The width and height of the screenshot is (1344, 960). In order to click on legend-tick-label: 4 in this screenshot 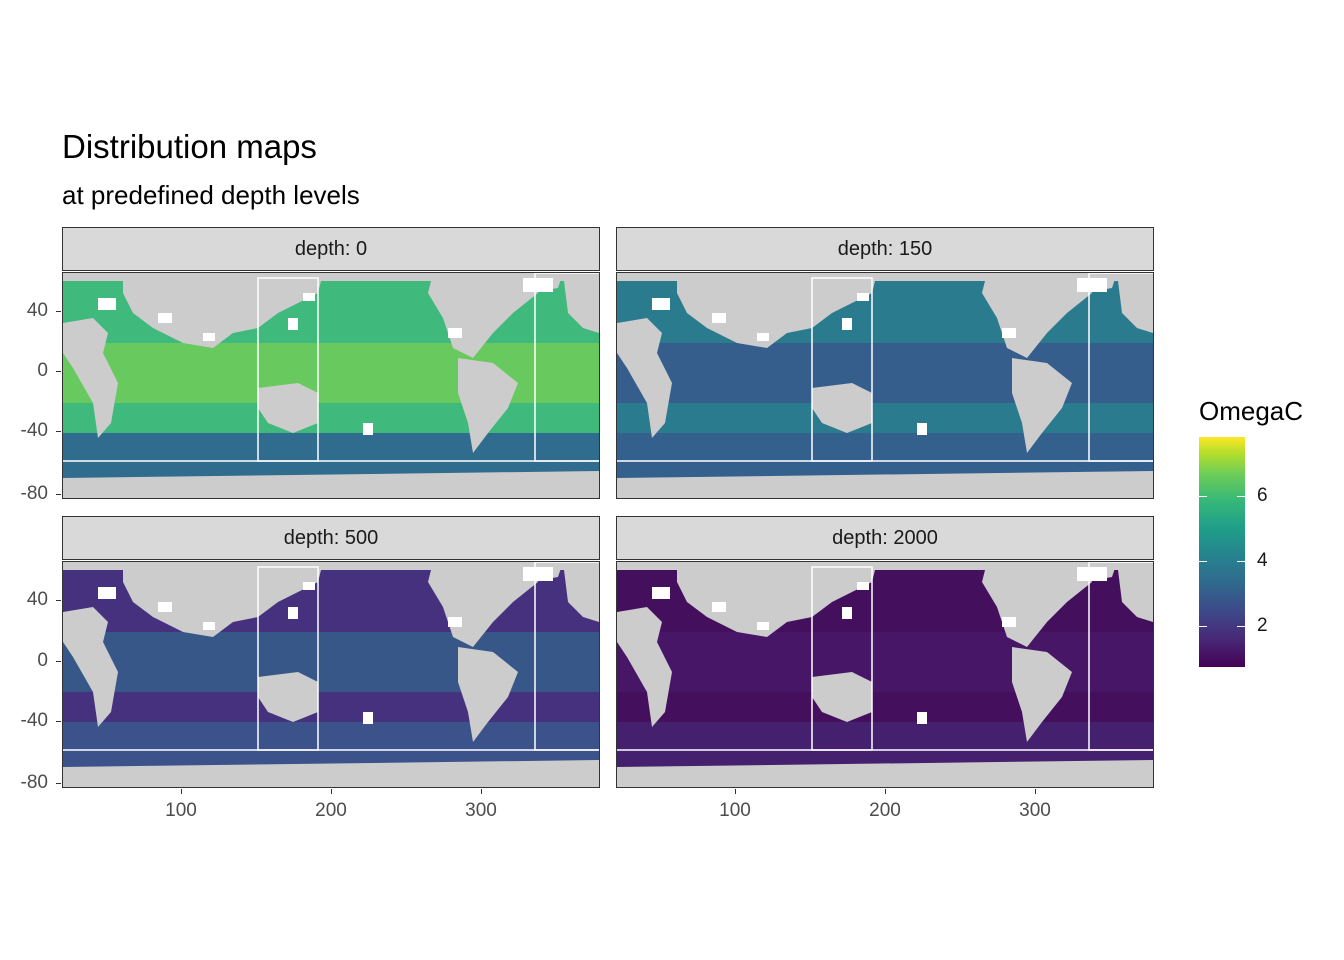, I will do `click(1262, 560)`.